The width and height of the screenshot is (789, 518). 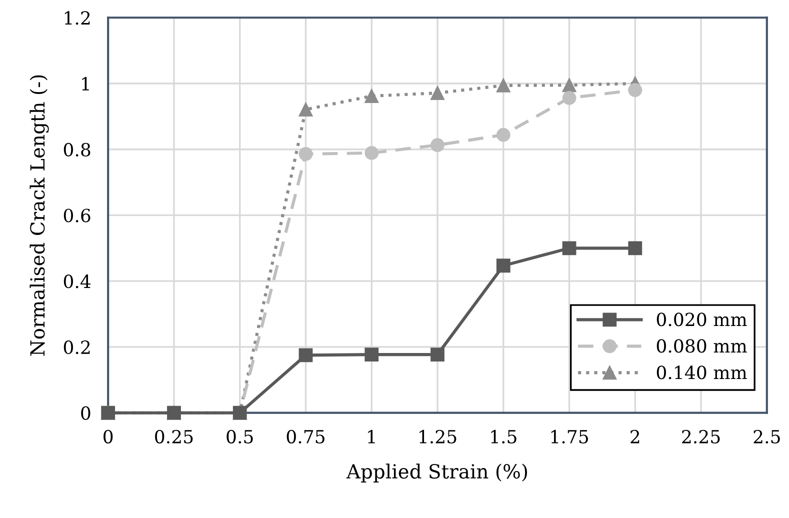 I want to click on x-tick-label: 2.25, so click(x=701, y=437).